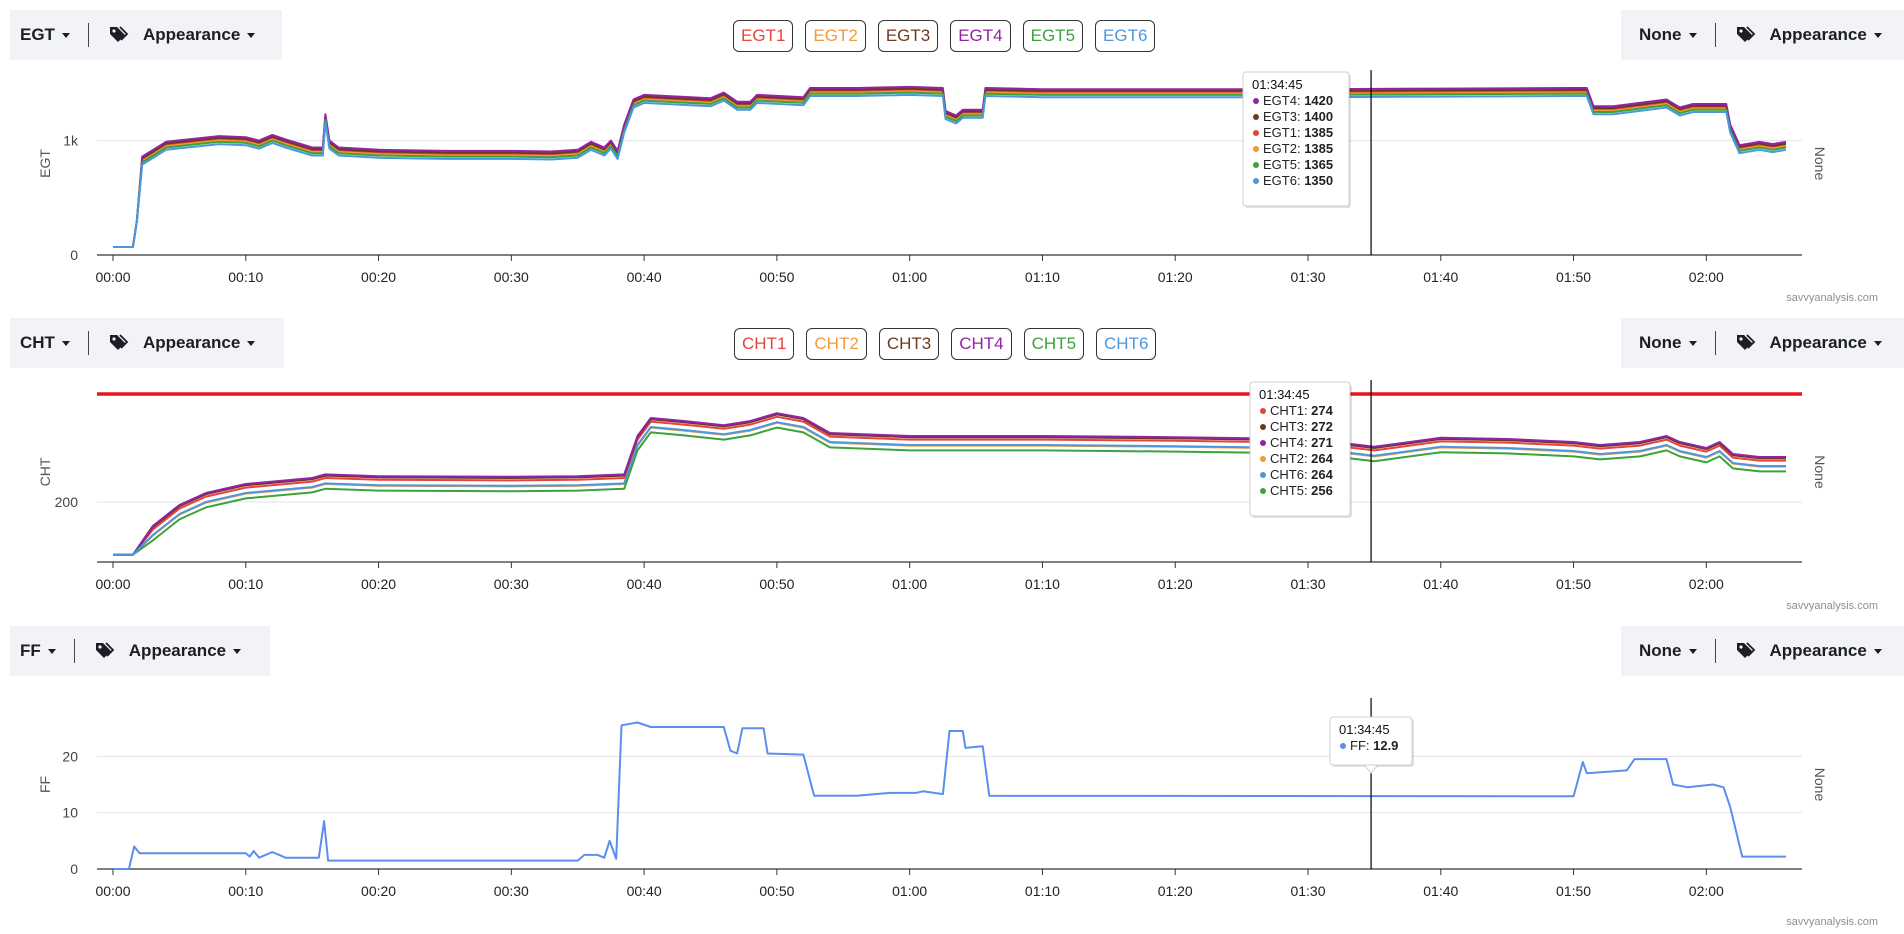  What do you see at coordinates (70, 813) in the screenshot?
I see `y-tick-label: 10` at bounding box center [70, 813].